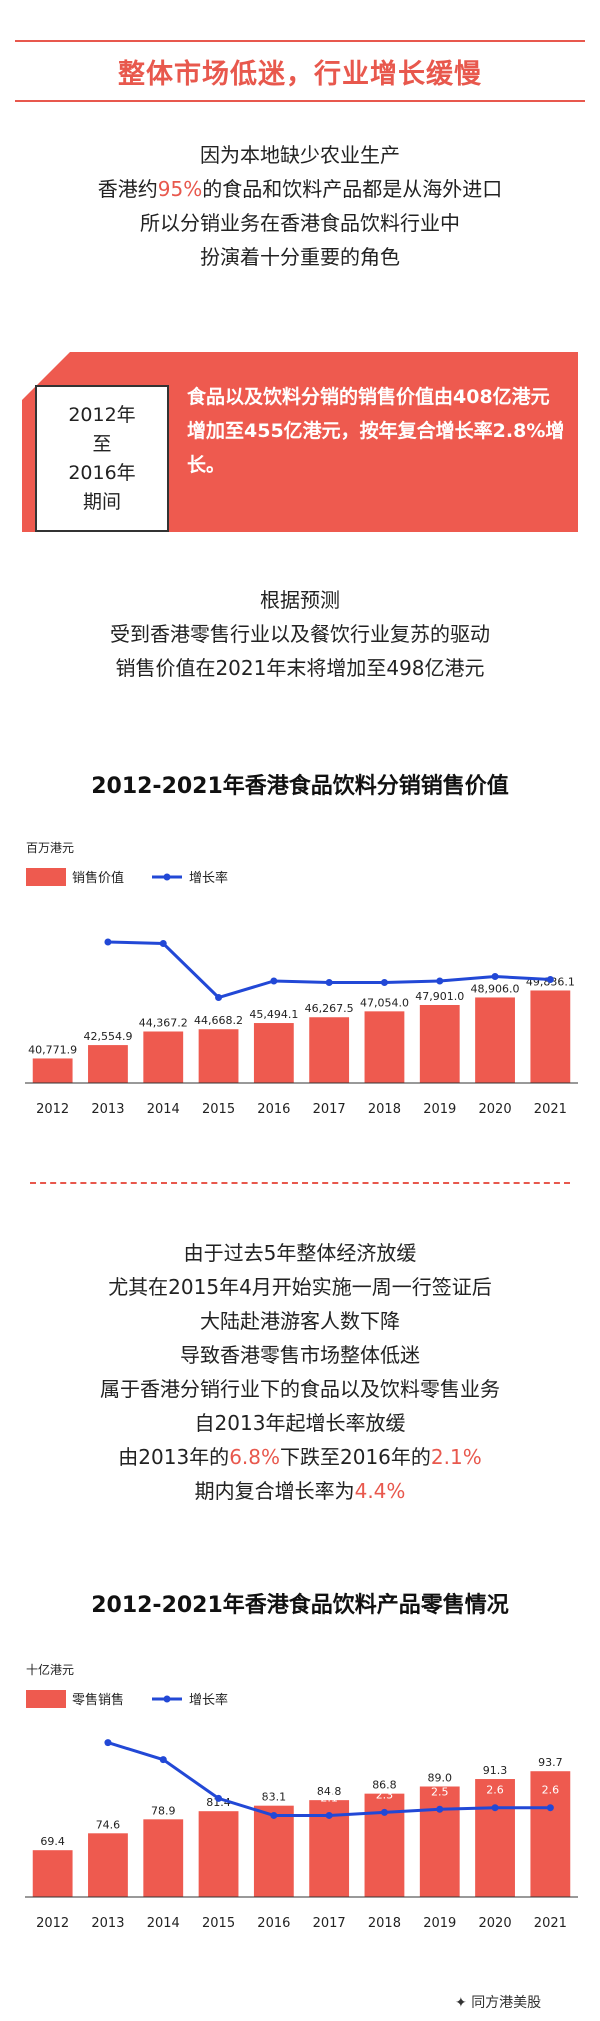 The width and height of the screenshot is (600, 2021). What do you see at coordinates (273, 1923) in the screenshot?
I see `x-tick-label: 2016` at bounding box center [273, 1923].